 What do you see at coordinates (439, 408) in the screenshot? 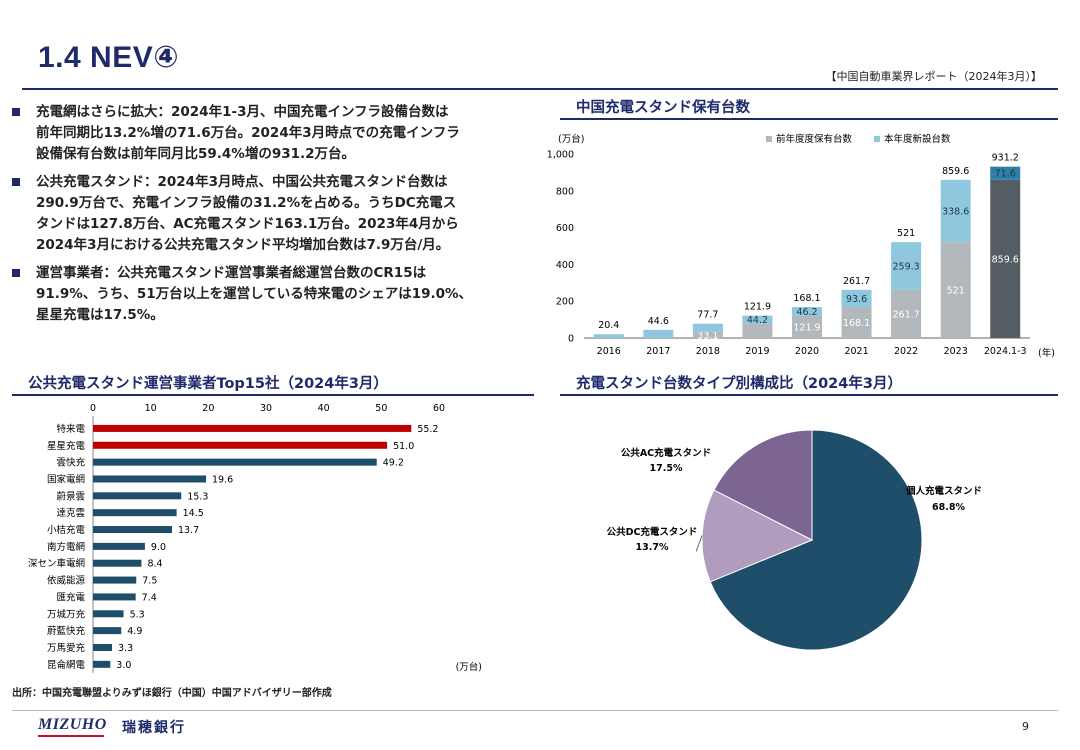
I see `x-tick-label: 60` at bounding box center [439, 408].